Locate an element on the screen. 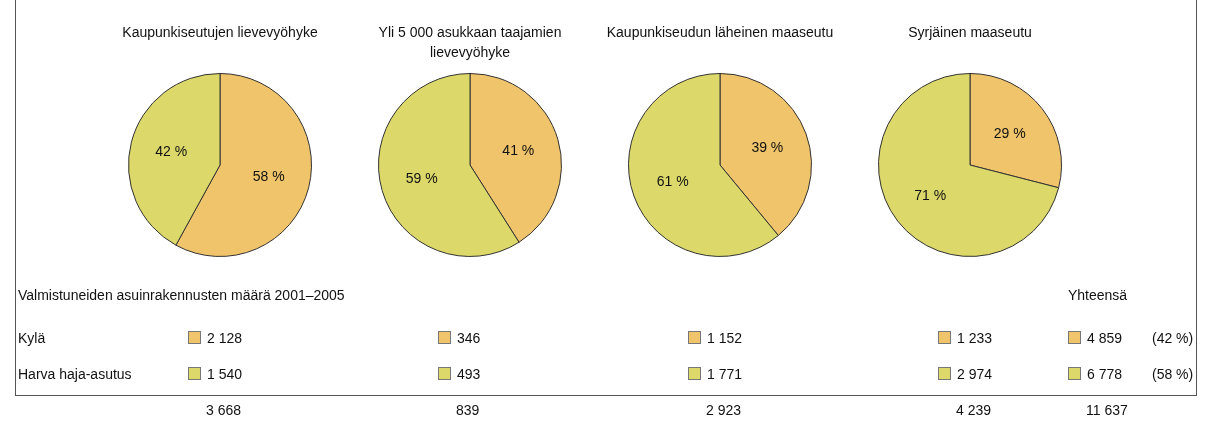 This screenshot has height=421, width=1210. chart-title: Kaupunkiseudun läheinen maaseutu is located at coordinates (720, 32).